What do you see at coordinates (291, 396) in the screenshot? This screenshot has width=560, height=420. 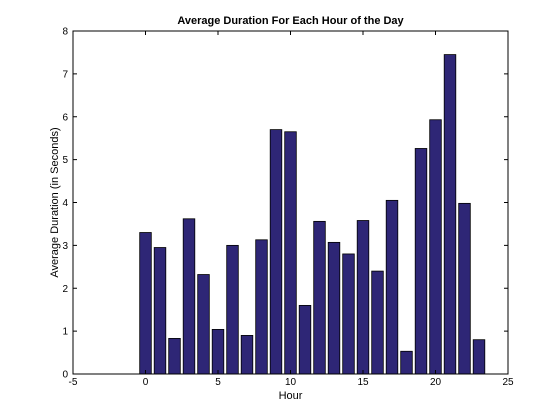 I see `x-axis-label: Hour` at bounding box center [291, 396].